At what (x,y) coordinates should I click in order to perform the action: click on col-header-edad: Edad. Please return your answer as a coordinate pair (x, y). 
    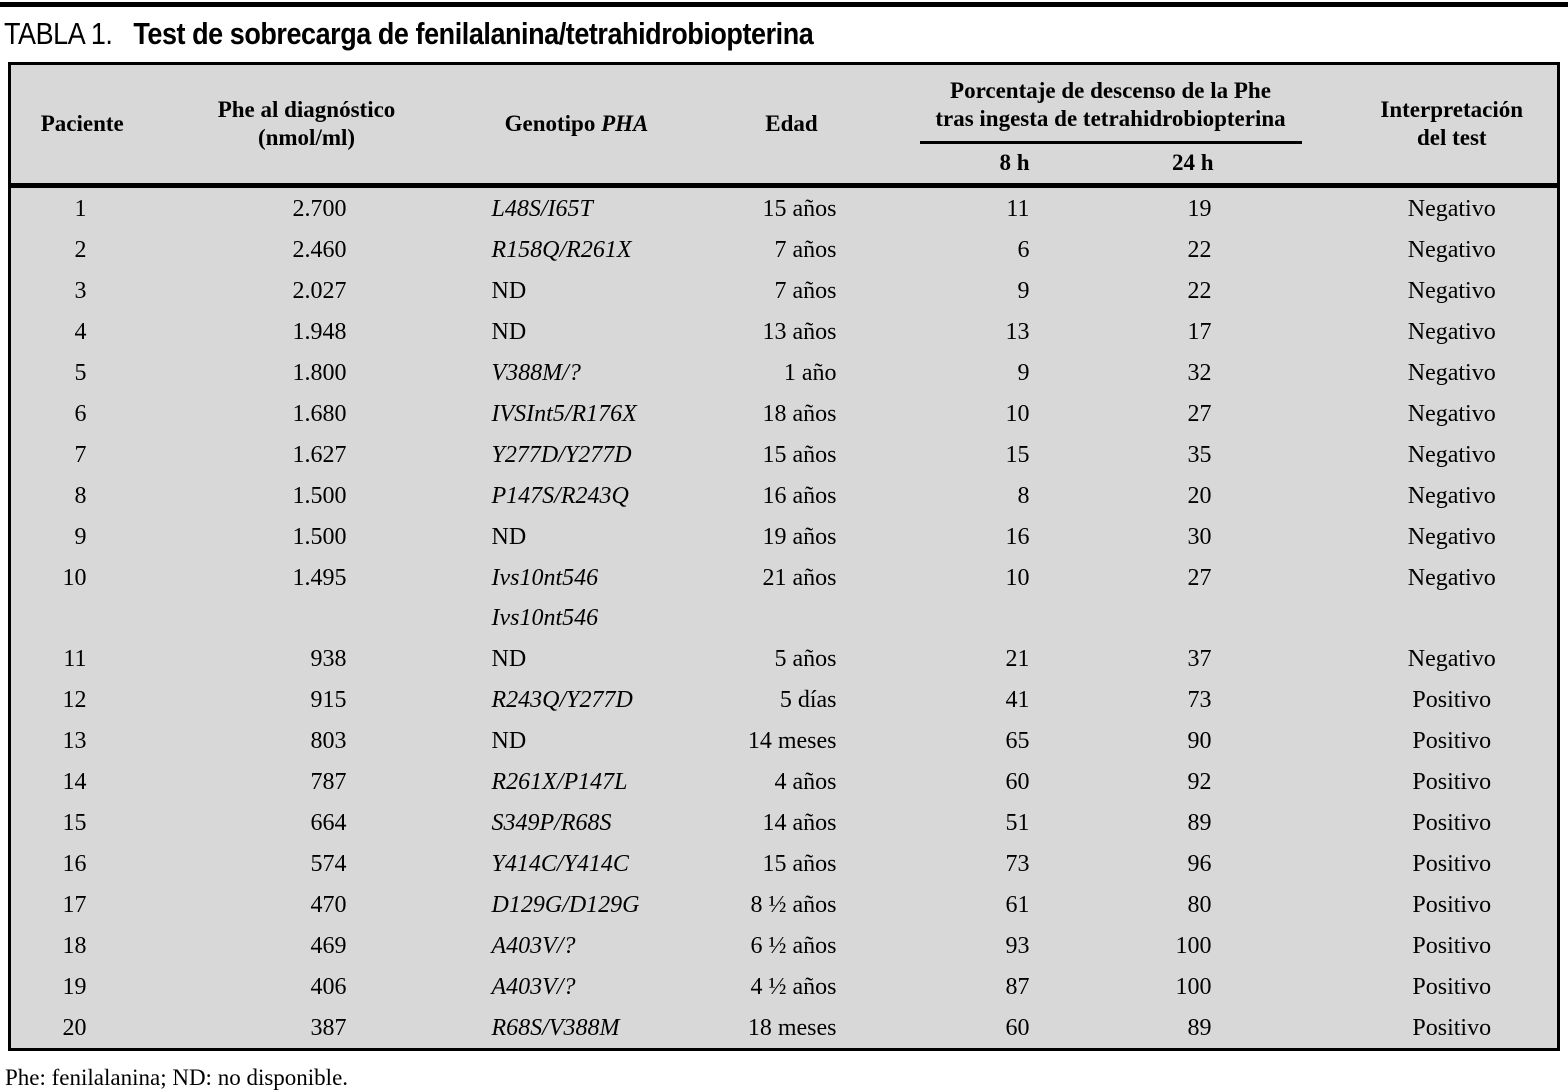
    Looking at the image, I should click on (791, 123).